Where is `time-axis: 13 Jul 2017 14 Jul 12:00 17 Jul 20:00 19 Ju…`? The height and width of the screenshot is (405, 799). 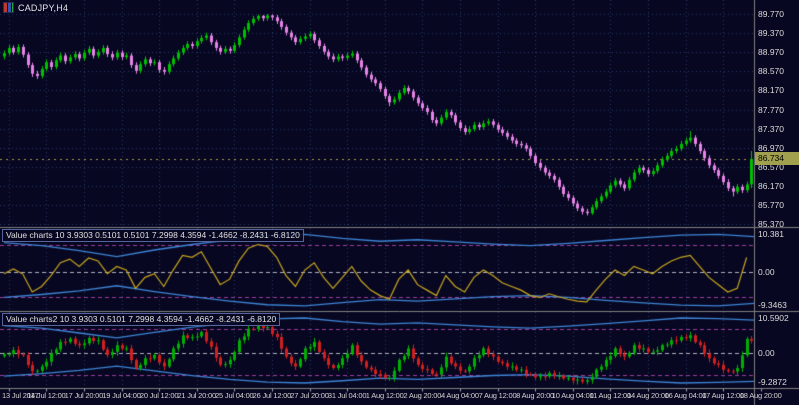
time-axis: 13 Jul 2017 14 Jul 12:00 17 Jul 20:00 19 Ju… is located at coordinates (399, 397).